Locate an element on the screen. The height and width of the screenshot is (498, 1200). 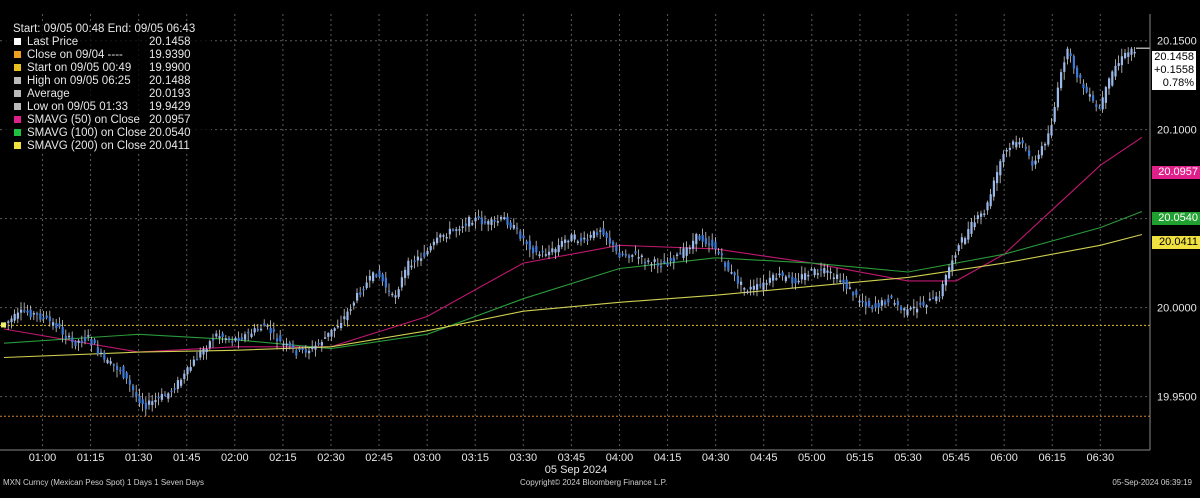
x-tick-label: 01:30 is located at coordinates (139, 458).